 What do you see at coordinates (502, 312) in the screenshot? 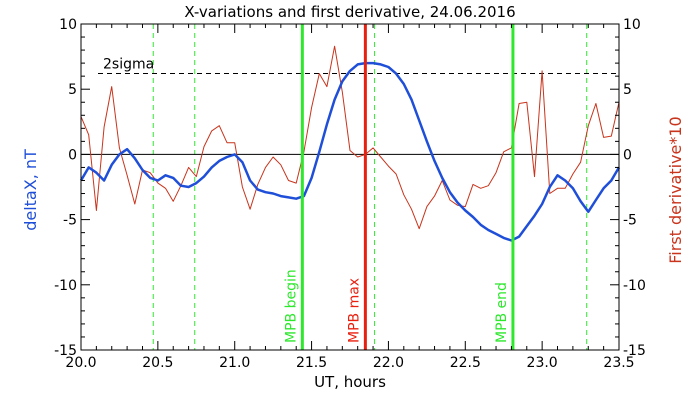
I see `mpb-end-label: MPB end` at bounding box center [502, 312].